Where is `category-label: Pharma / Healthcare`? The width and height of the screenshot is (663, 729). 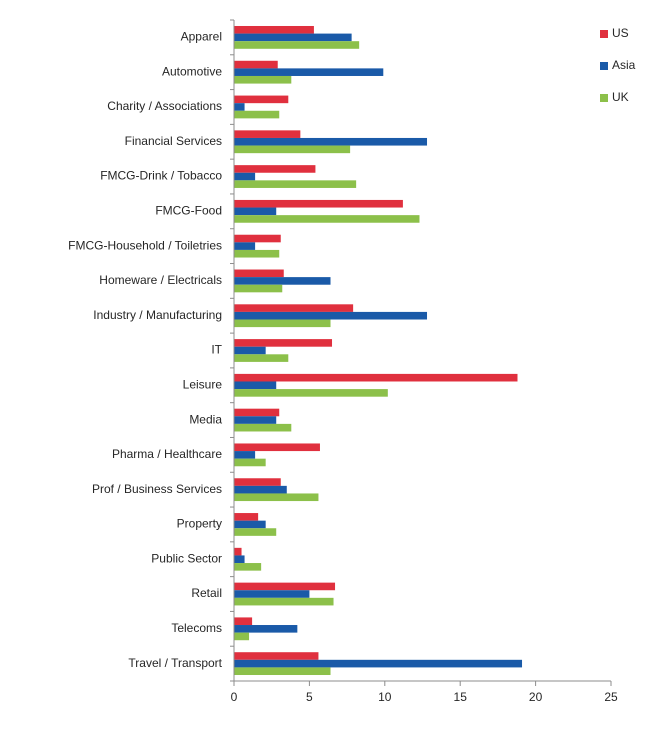
category-label: Pharma / Healthcare is located at coordinates (167, 454).